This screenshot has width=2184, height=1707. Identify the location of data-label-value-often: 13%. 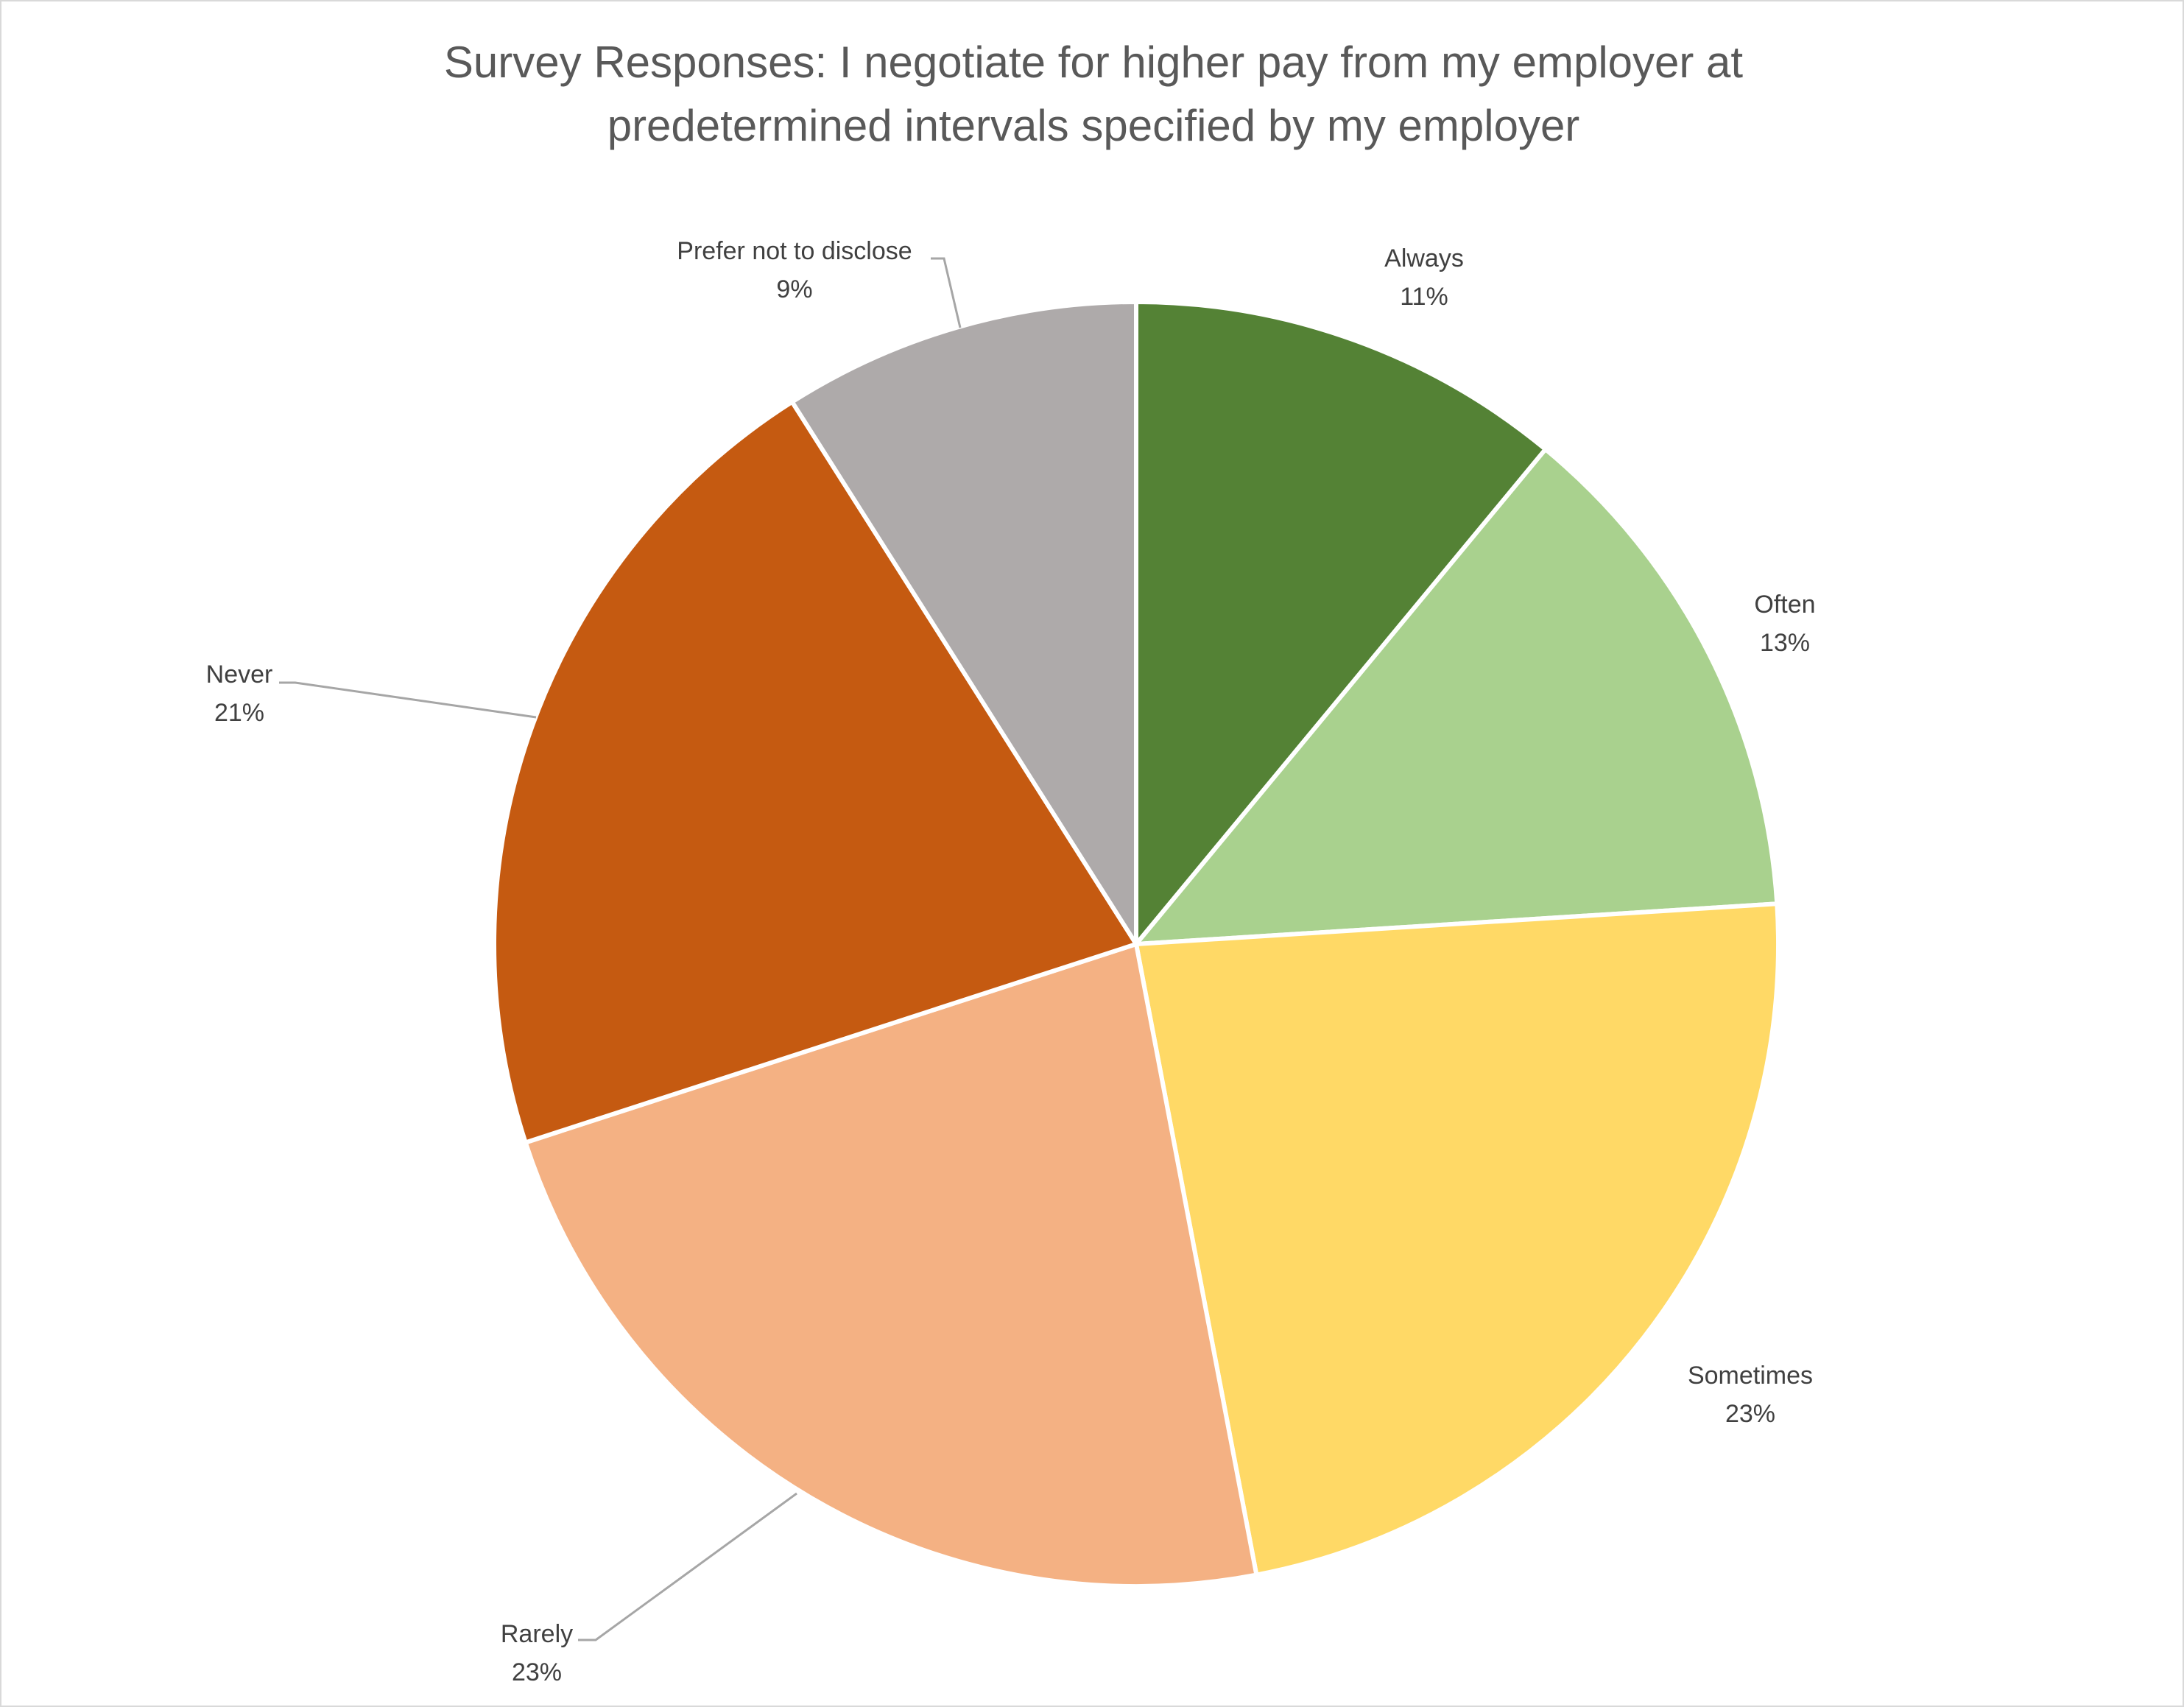
(1785, 643).